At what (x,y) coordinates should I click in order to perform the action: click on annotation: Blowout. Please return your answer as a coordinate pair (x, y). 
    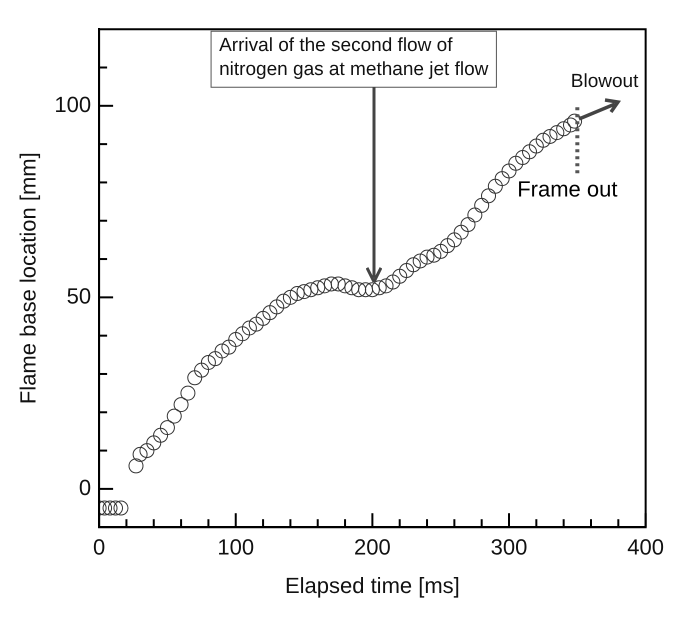
    Looking at the image, I should click on (605, 81).